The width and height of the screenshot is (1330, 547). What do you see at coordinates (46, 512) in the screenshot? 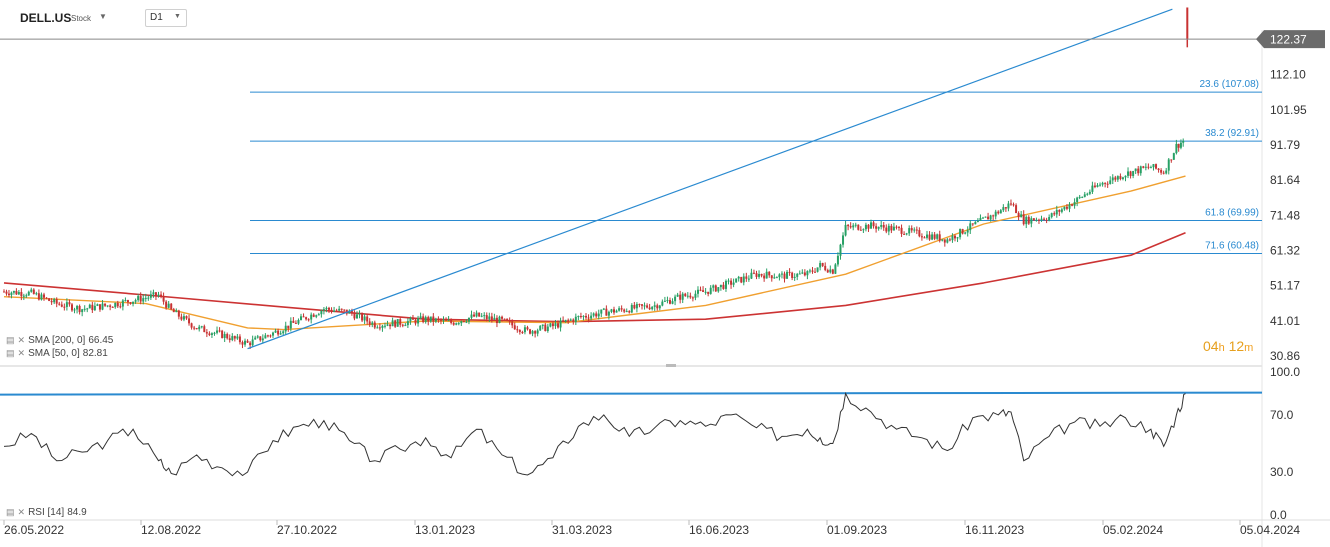
I see `rsi-legend: ▤ ✕ RSI [14] 84.9` at bounding box center [46, 512].